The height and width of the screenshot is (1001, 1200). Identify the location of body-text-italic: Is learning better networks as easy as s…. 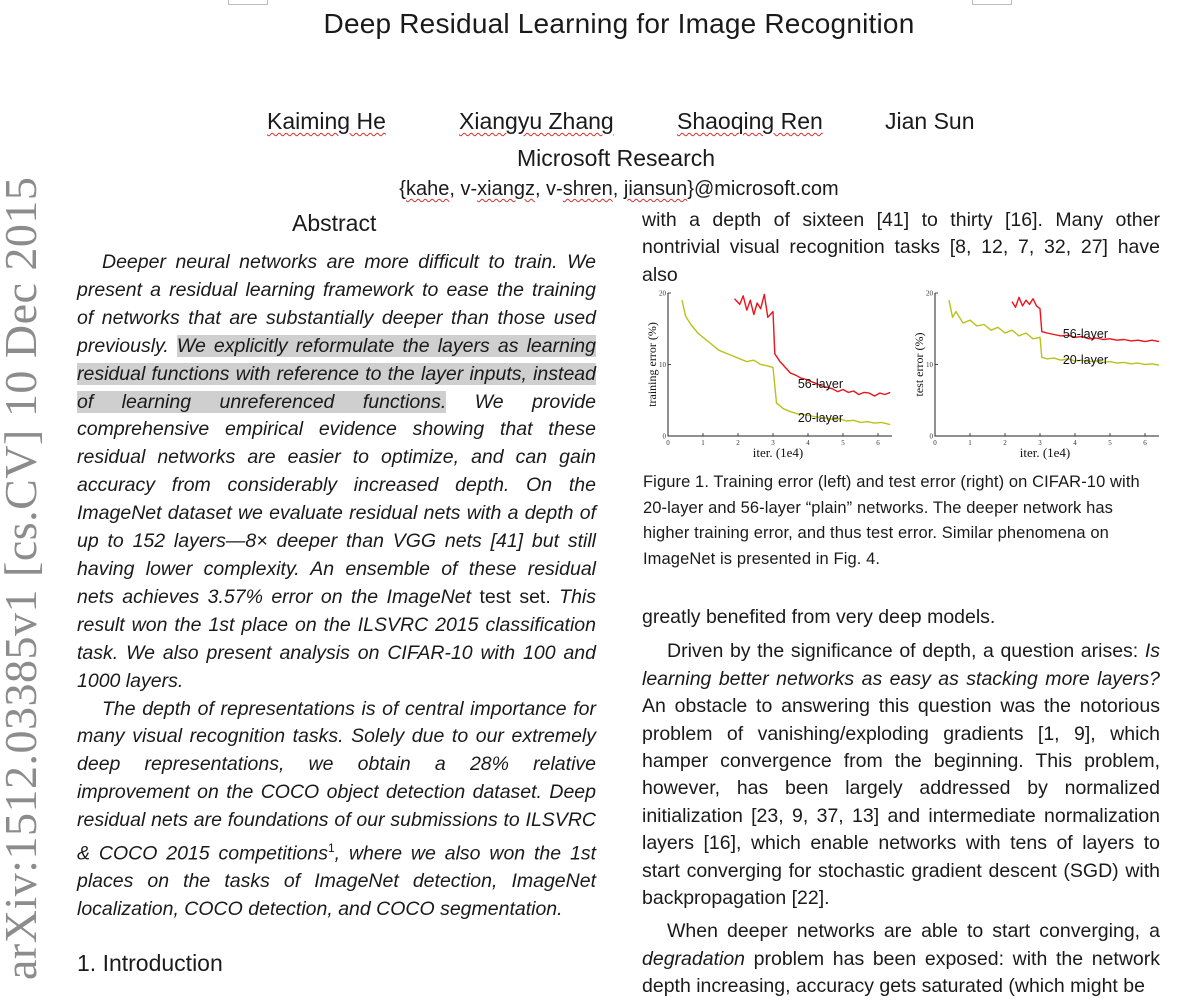
(901, 665).